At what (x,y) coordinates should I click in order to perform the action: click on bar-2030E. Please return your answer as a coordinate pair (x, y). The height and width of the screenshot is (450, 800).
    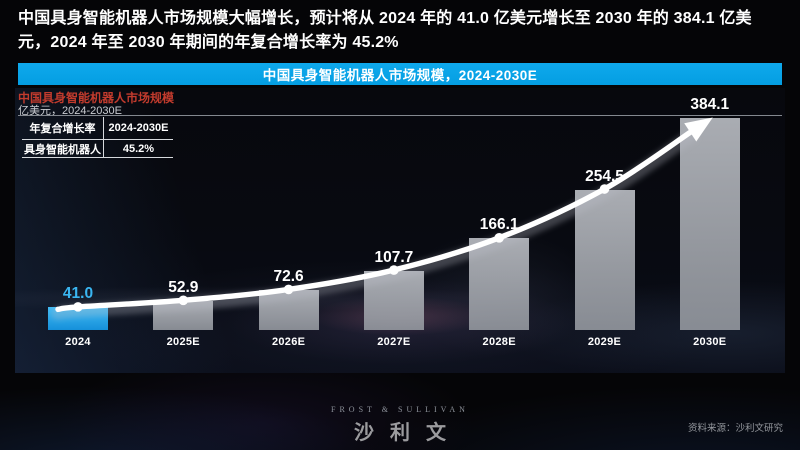
    Looking at the image, I should click on (709, 224).